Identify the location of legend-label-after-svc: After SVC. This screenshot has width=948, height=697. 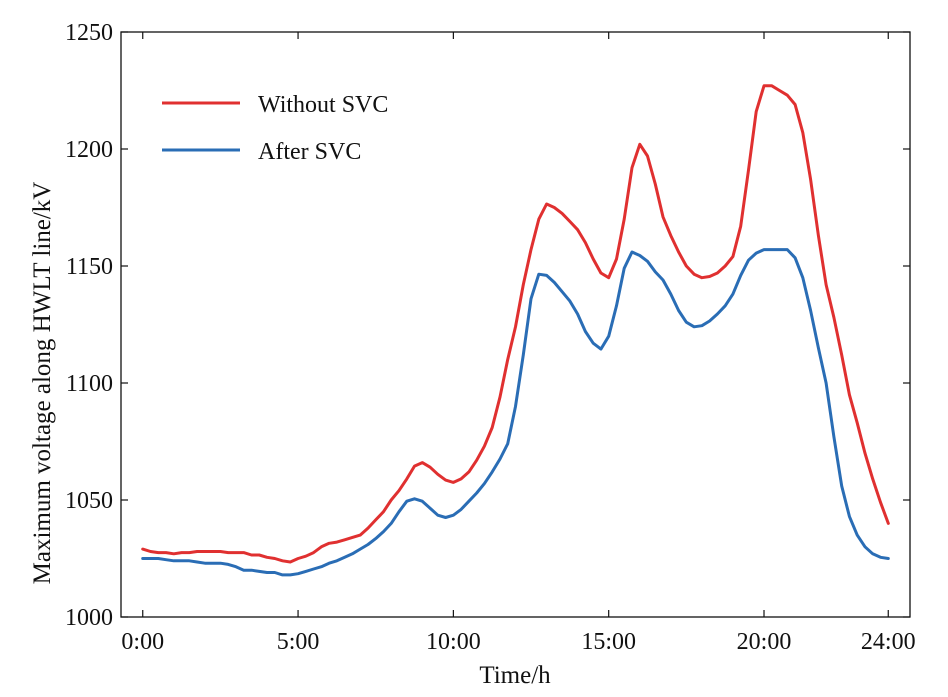
(309, 152).